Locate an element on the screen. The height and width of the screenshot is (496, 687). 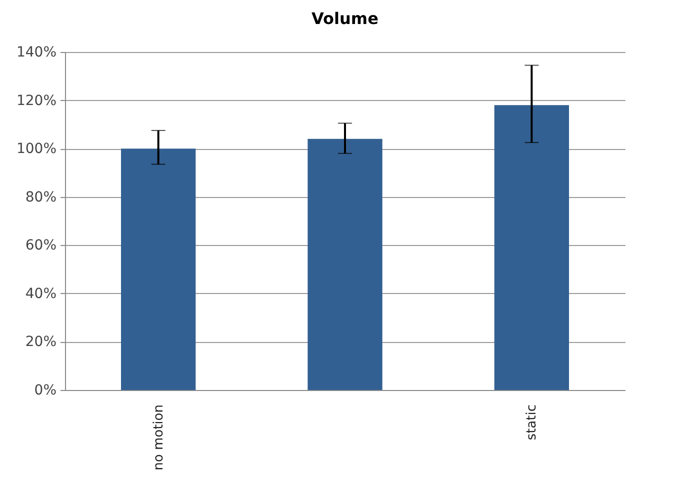
y-tick-label: 20% is located at coordinates (40, 342).